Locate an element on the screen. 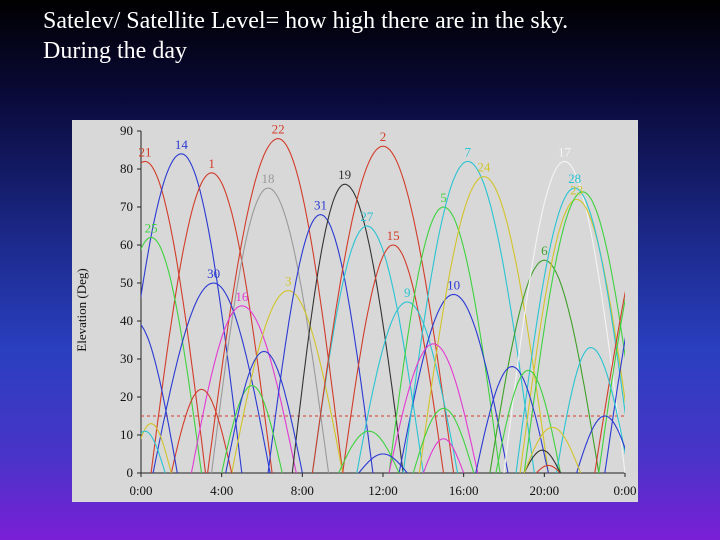  satellite-label-2: 2 is located at coordinates (383, 136).